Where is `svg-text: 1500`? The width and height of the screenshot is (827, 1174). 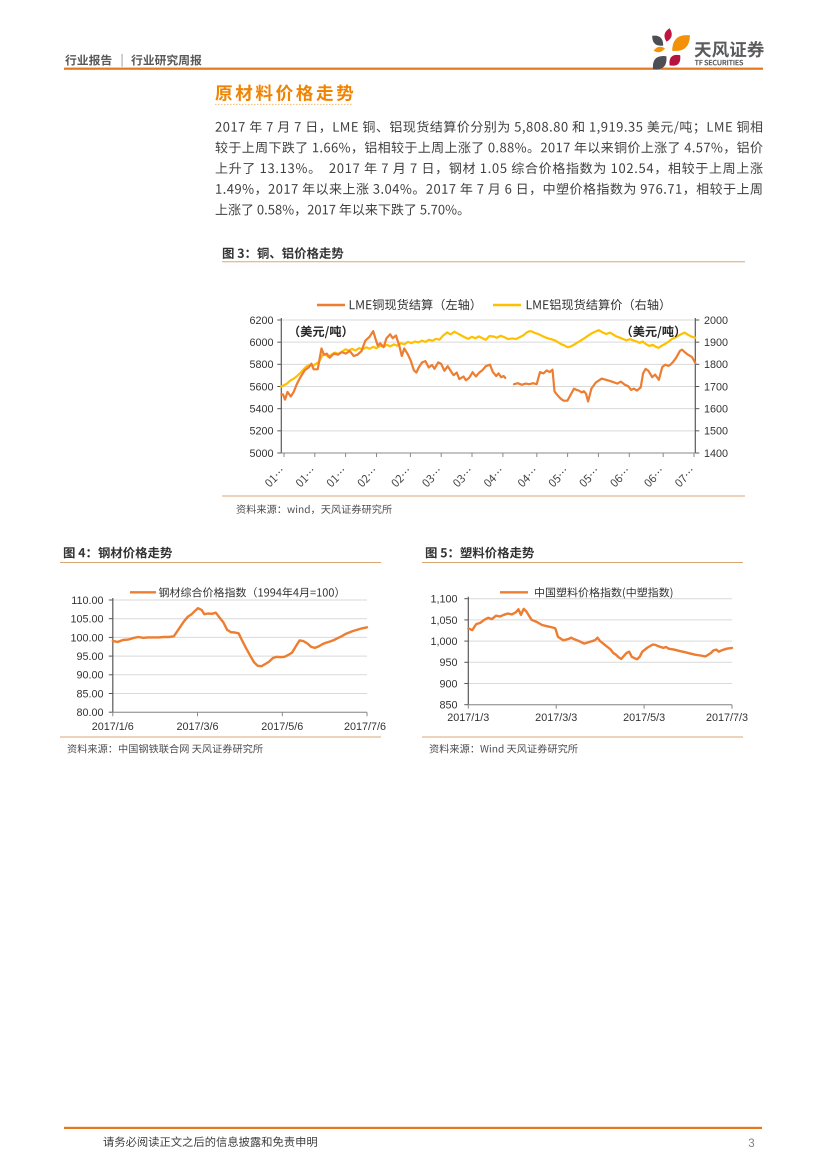
svg-text: 1500 is located at coordinates (716, 432).